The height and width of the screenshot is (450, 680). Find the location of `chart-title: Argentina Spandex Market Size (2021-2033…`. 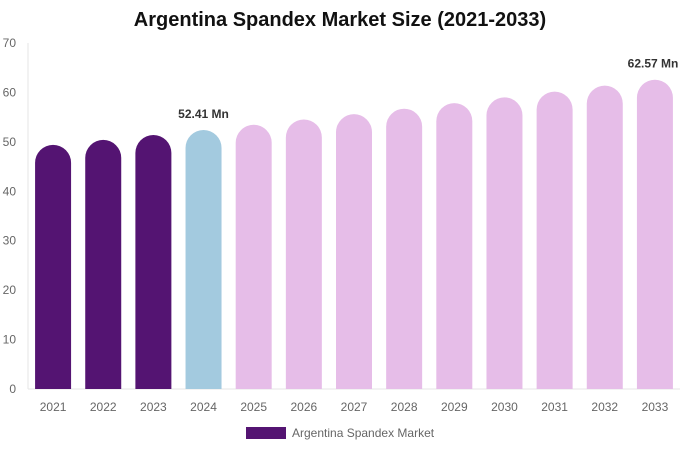

chart-title: Argentina Spandex Market Size (2021-2033… is located at coordinates (340, 20).